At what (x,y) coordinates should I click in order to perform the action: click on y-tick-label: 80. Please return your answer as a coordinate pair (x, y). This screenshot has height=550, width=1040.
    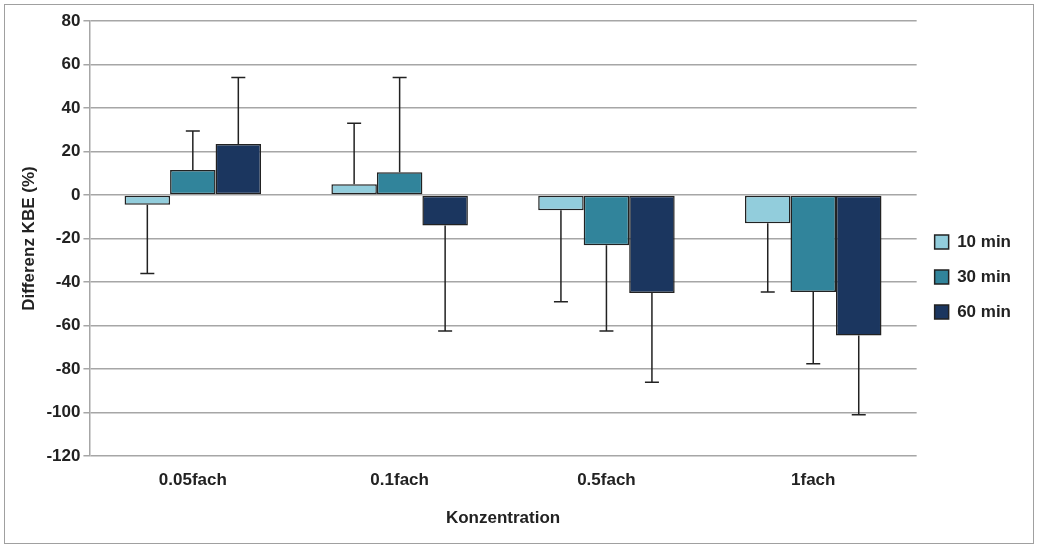
    Looking at the image, I should click on (71, 20).